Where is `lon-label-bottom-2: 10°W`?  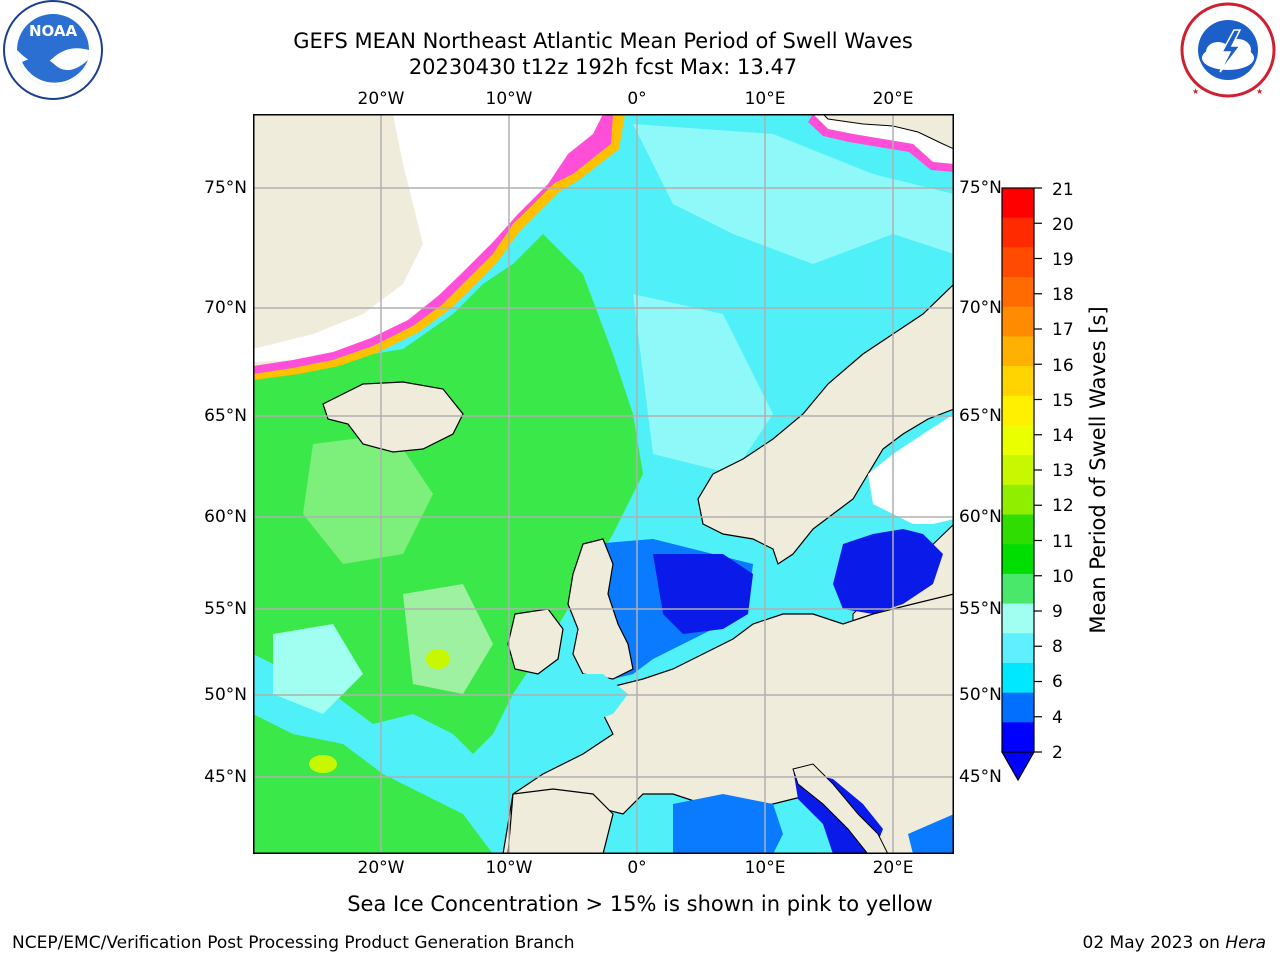 lon-label-bottom-2: 10°W is located at coordinates (509, 868).